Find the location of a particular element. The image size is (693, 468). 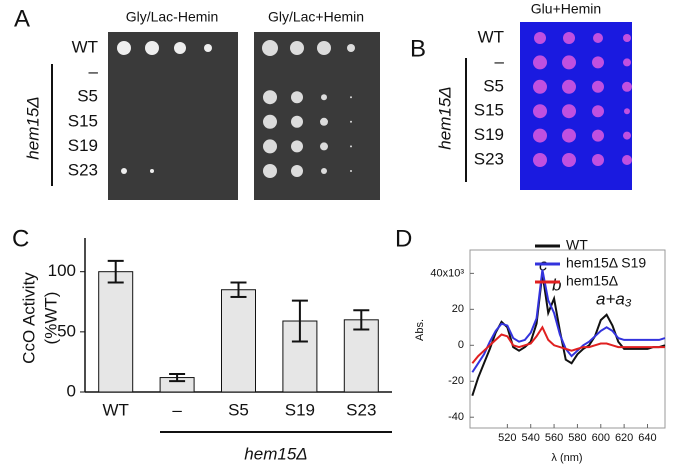

annotation: b is located at coordinates (556, 284).